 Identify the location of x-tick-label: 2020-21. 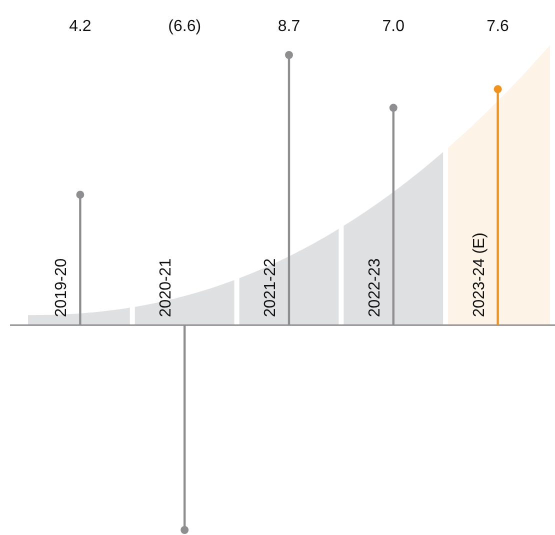
(166, 288).